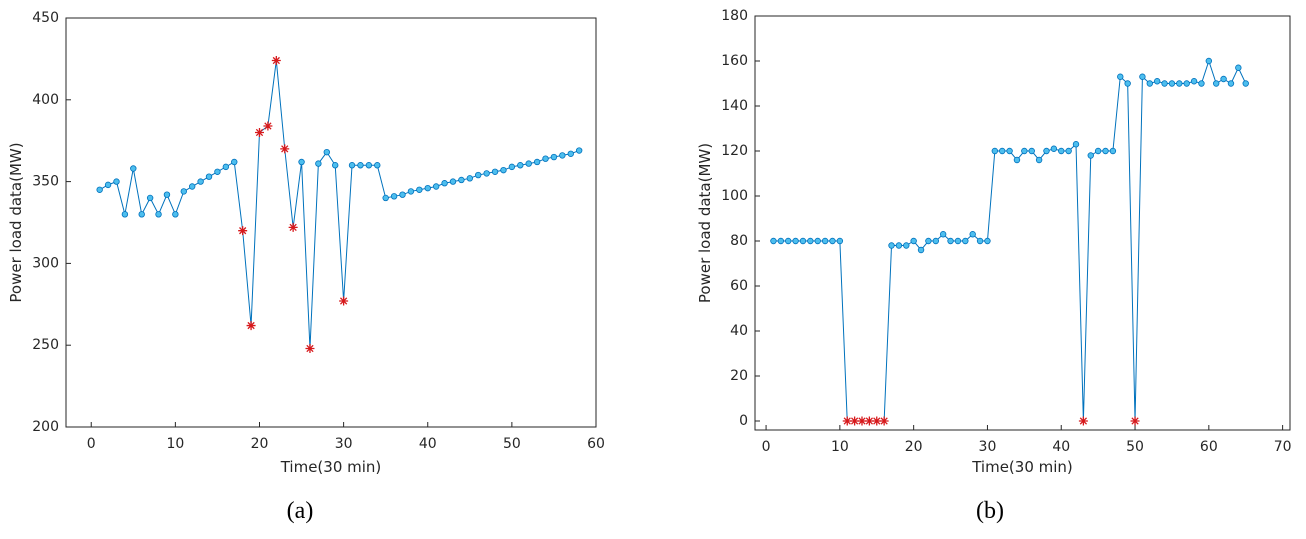  I want to click on y-tick-label: 120, so click(734, 151).